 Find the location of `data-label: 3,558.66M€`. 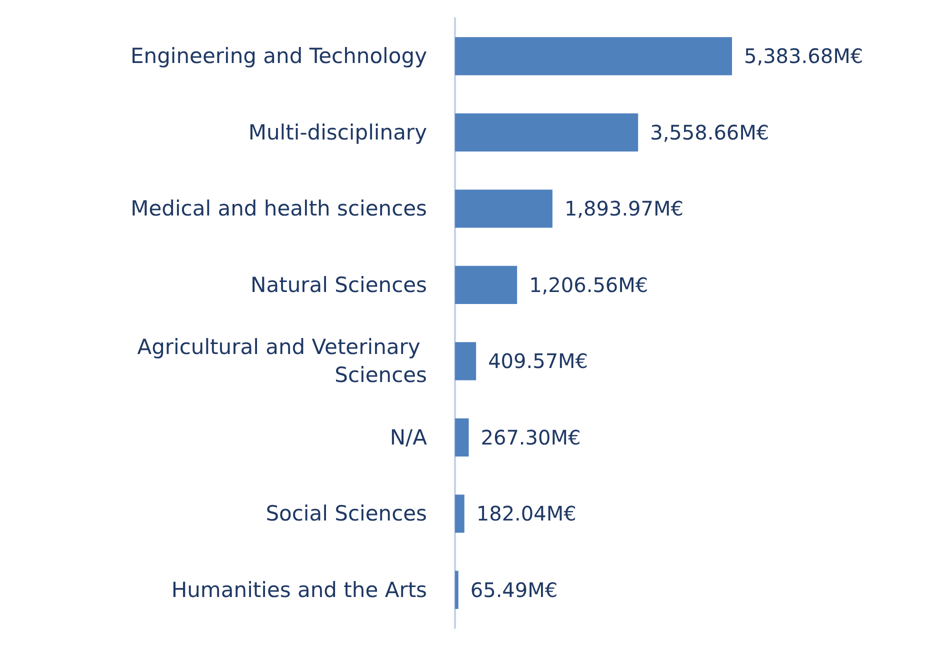

data-label: 3,558.66M€ is located at coordinates (710, 132).